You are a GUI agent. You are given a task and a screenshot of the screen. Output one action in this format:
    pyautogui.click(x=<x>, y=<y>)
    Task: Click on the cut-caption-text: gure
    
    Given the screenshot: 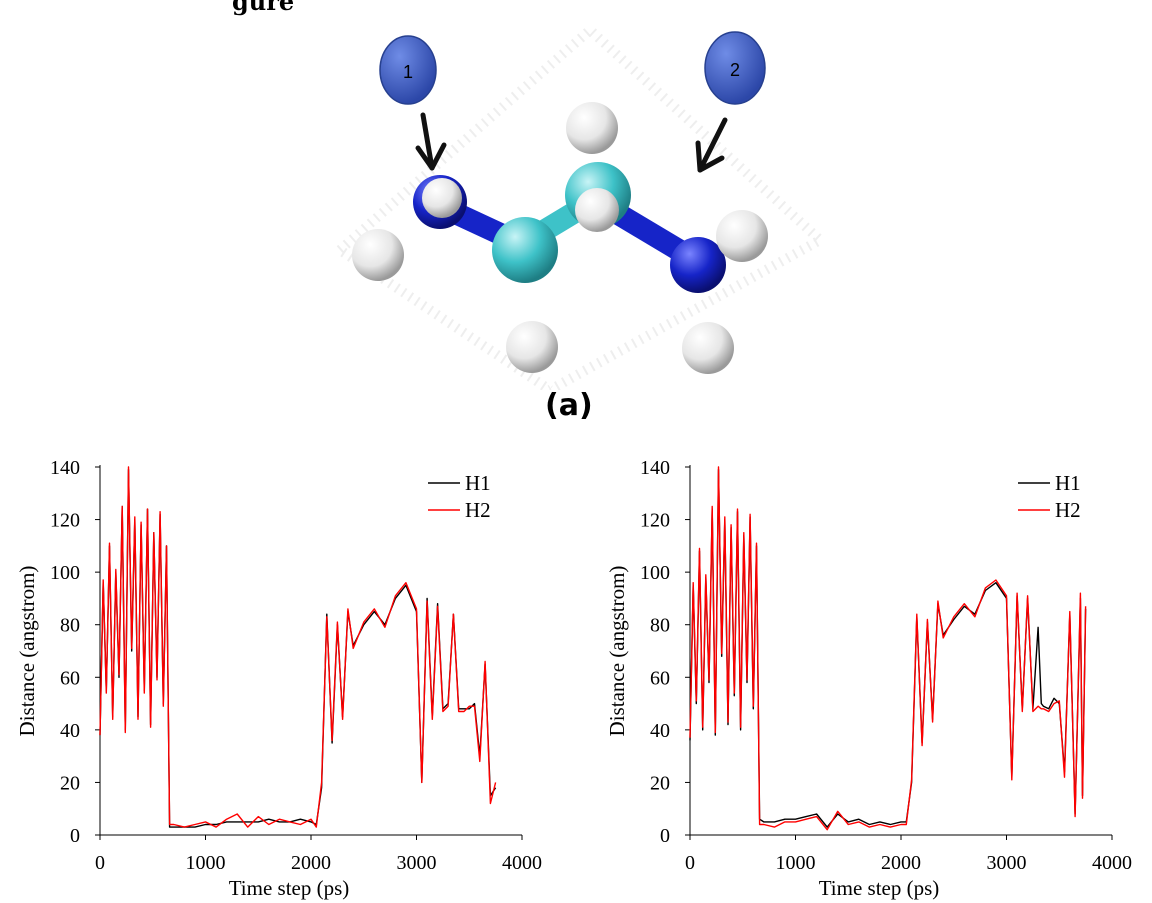 What is the action you would take?
    pyautogui.click(x=263, y=8)
    